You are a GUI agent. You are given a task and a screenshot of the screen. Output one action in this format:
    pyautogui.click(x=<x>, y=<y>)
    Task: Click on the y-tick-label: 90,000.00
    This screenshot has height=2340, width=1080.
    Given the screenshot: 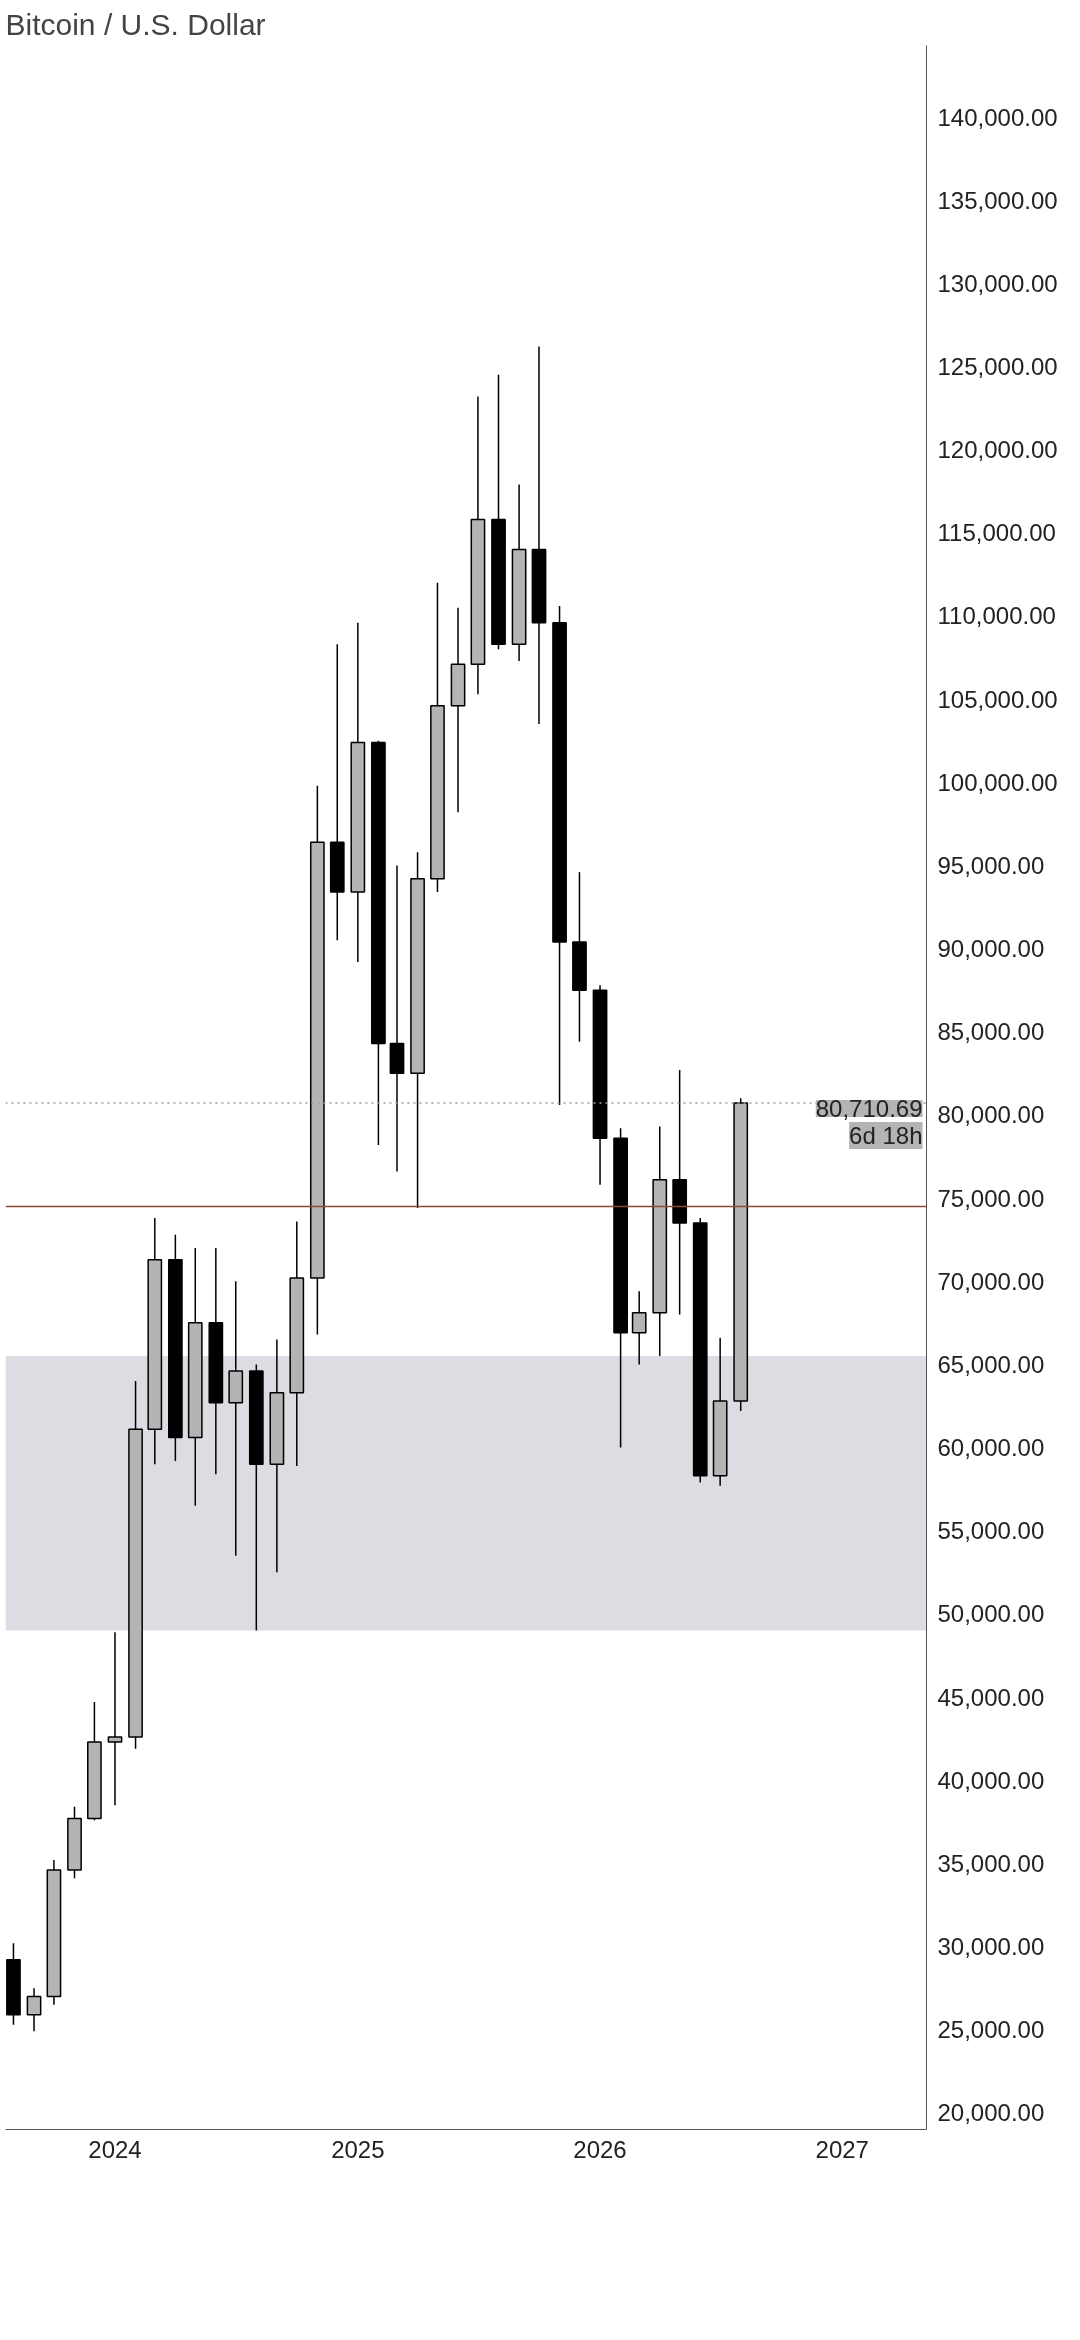 What is the action you would take?
    pyautogui.click(x=991, y=949)
    